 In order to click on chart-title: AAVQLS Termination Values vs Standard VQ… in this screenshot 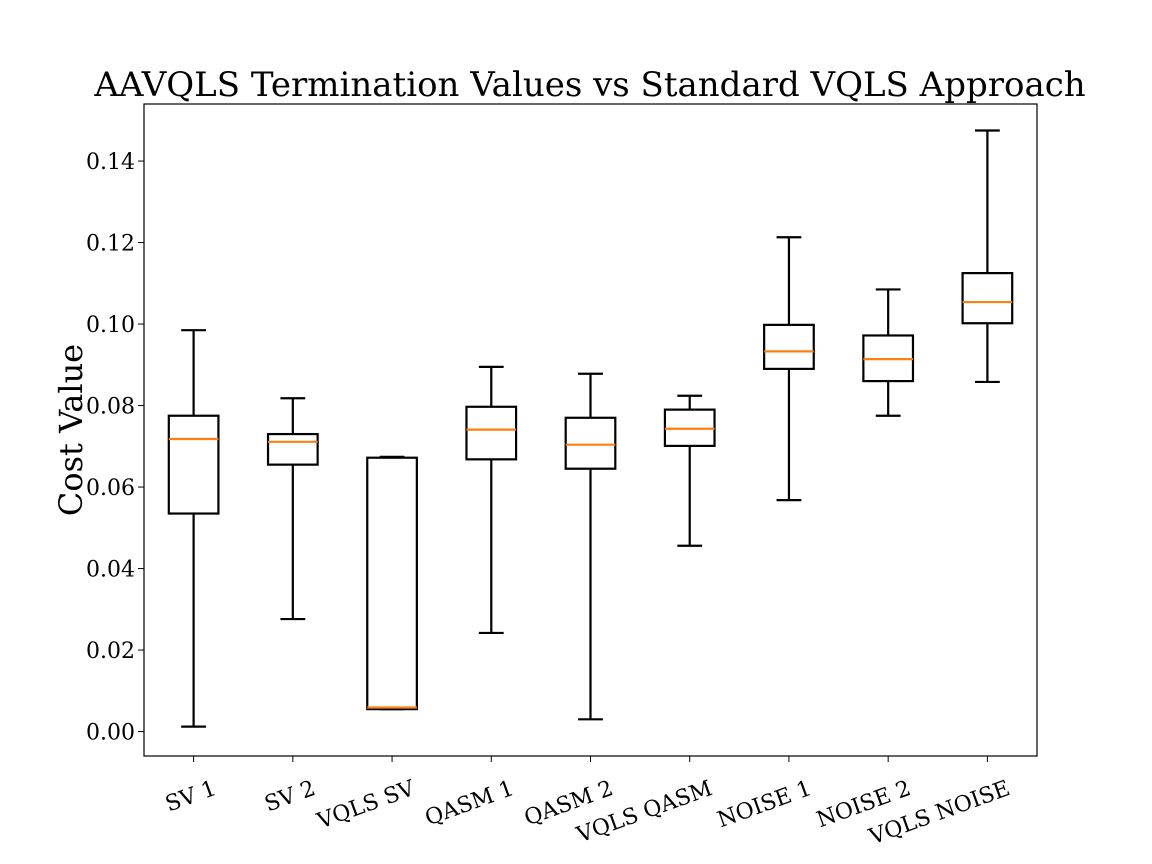, I will do `click(589, 85)`.